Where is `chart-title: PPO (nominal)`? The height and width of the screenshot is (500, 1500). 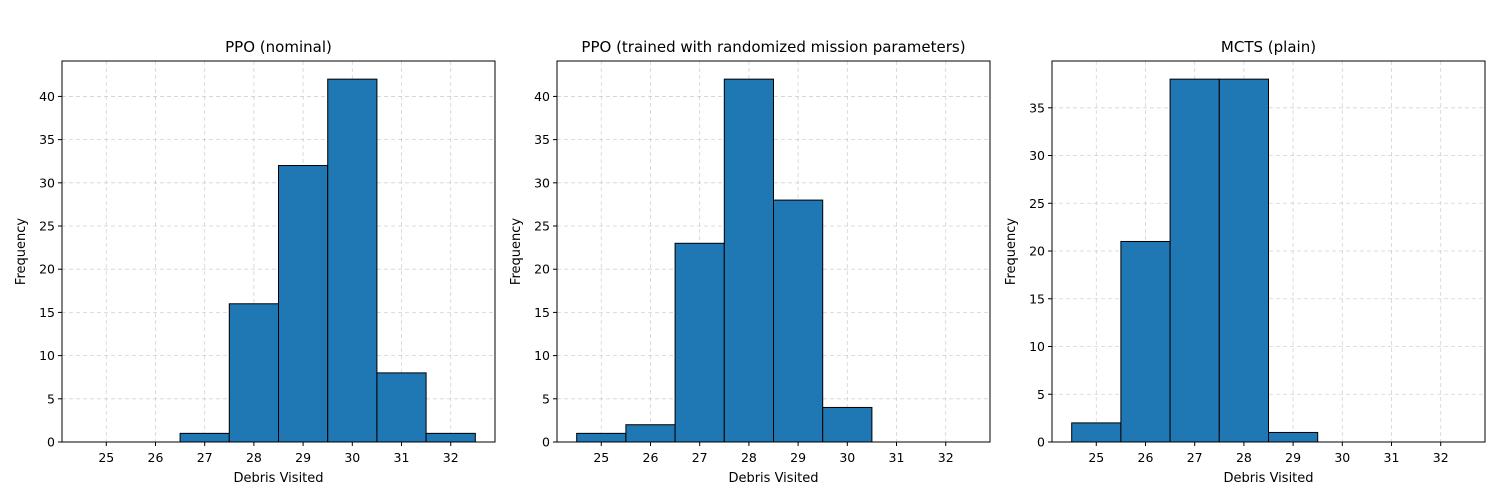
chart-title: PPO (nominal) is located at coordinates (278, 47).